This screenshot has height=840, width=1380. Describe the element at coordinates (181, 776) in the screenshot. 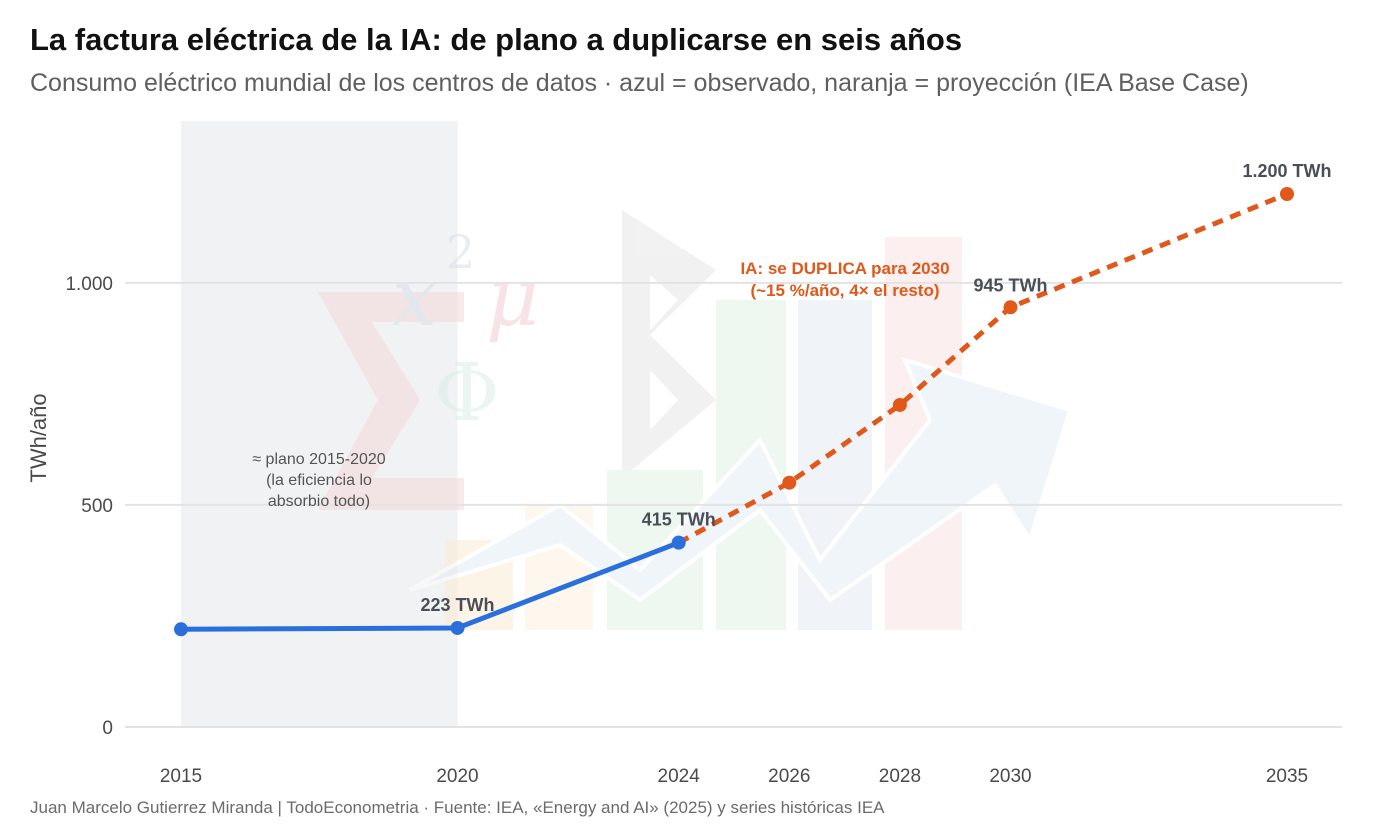

I see `x-tick-label: 2015` at that location.